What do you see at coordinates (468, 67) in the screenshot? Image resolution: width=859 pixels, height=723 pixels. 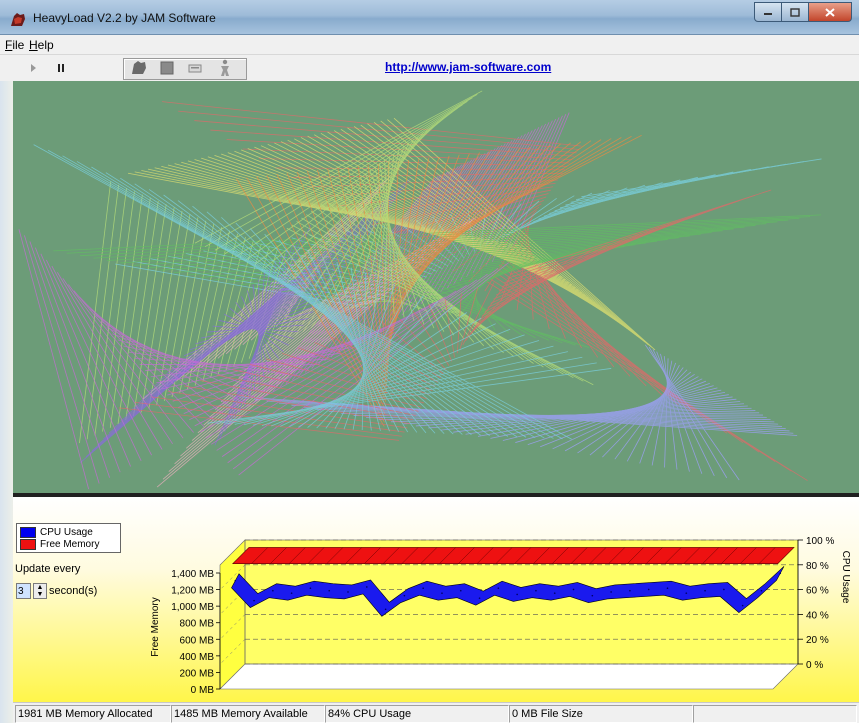 I see `website-link: http://www.jam-software.com` at bounding box center [468, 67].